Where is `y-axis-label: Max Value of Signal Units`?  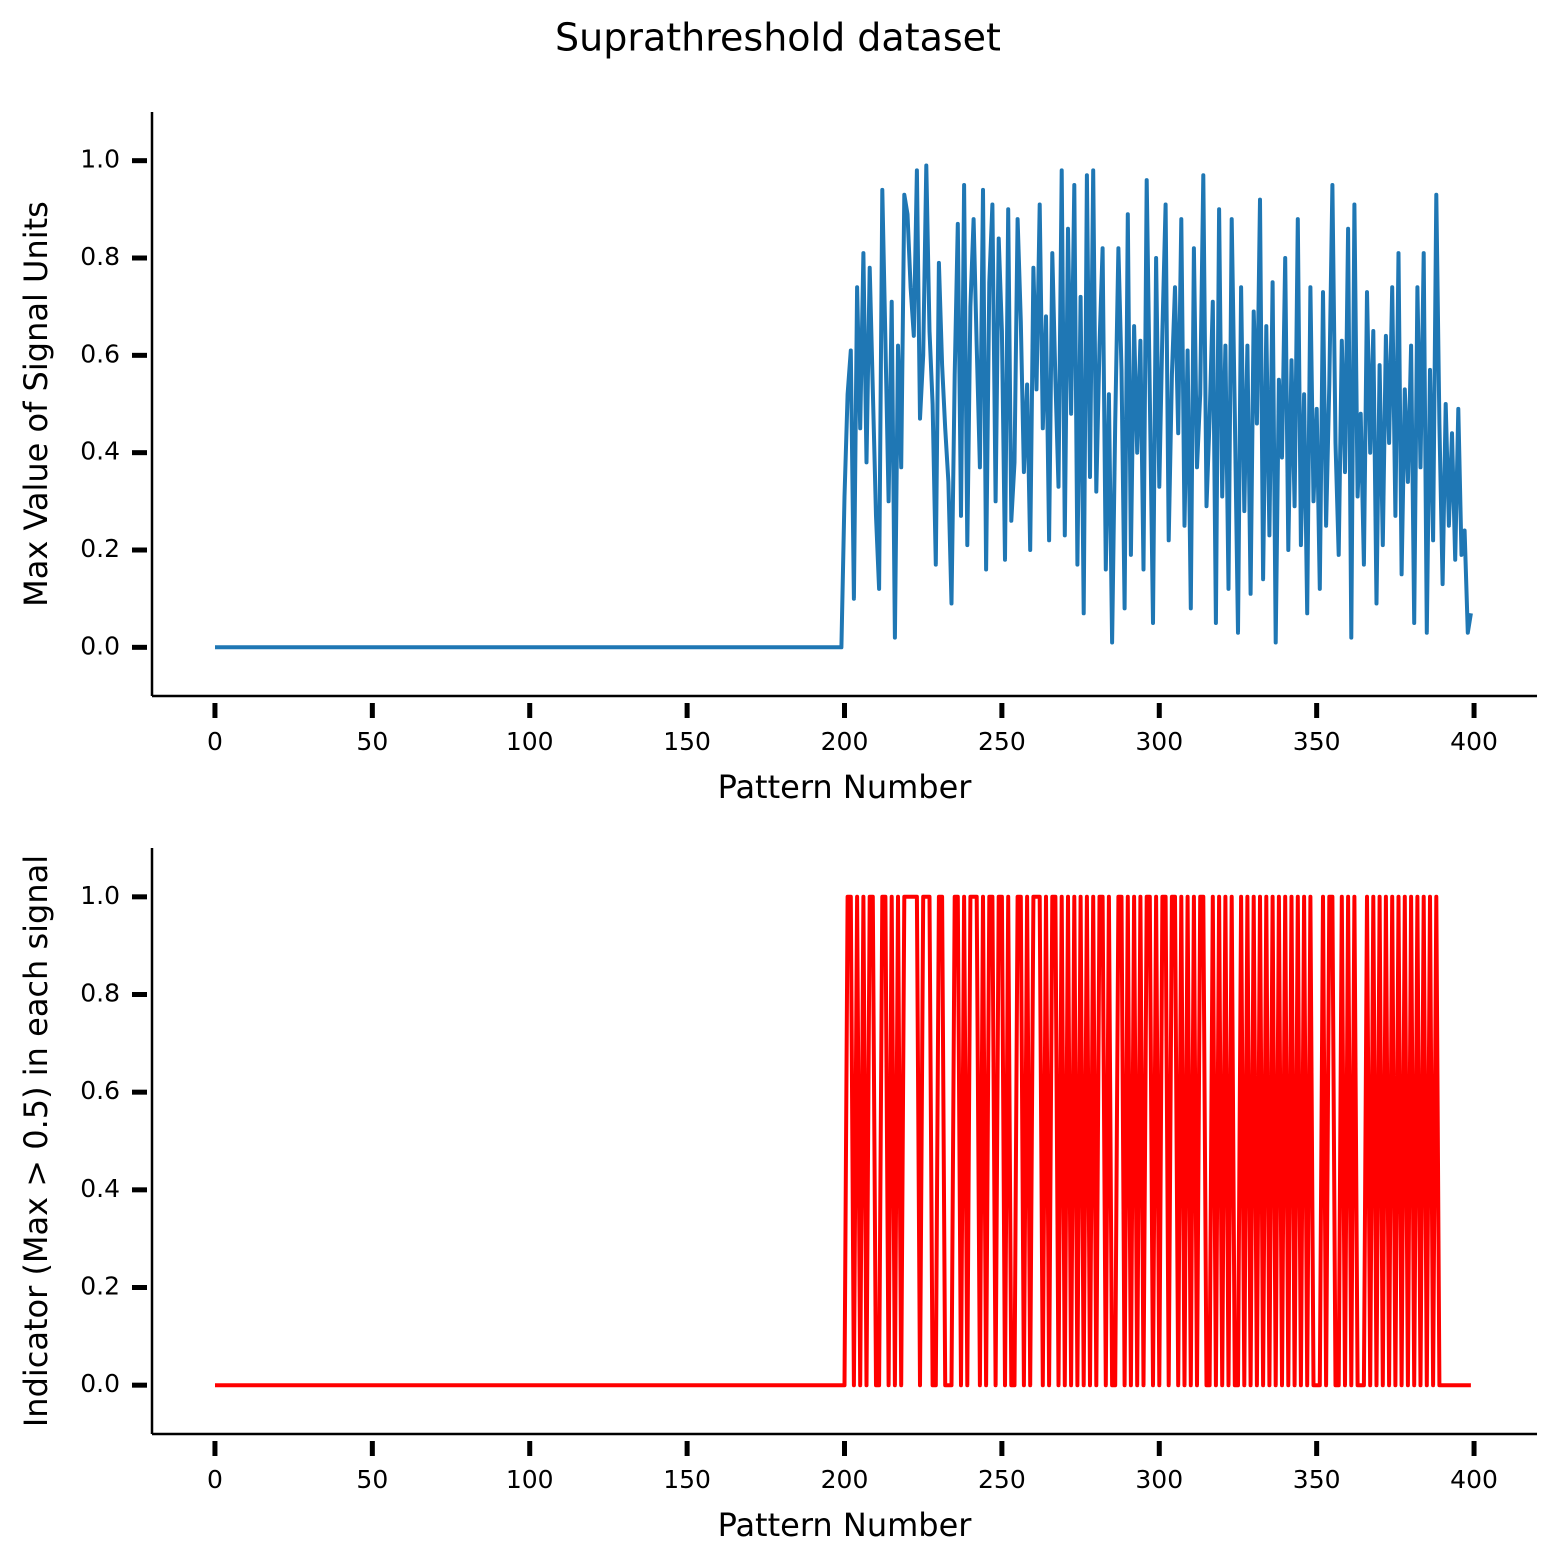
y-axis-label: Max Value of Signal Units is located at coordinates (36, 404).